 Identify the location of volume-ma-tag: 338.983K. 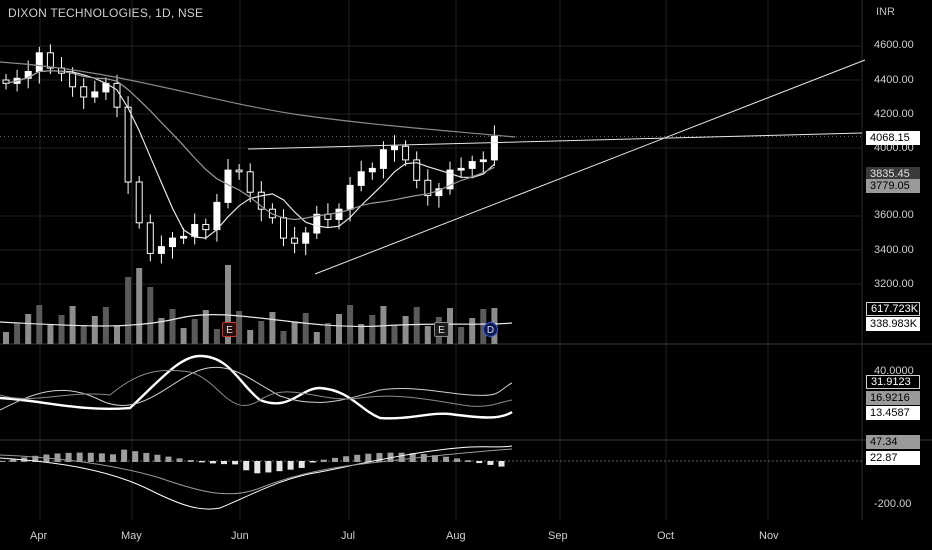
(893, 324).